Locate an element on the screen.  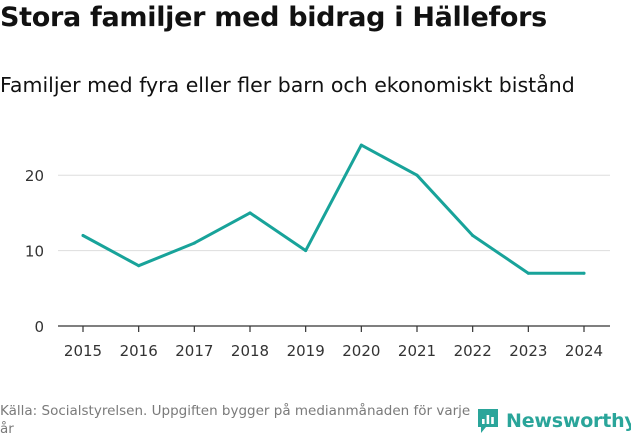
x-tick-label-2018: 2018 is located at coordinates (250, 351).